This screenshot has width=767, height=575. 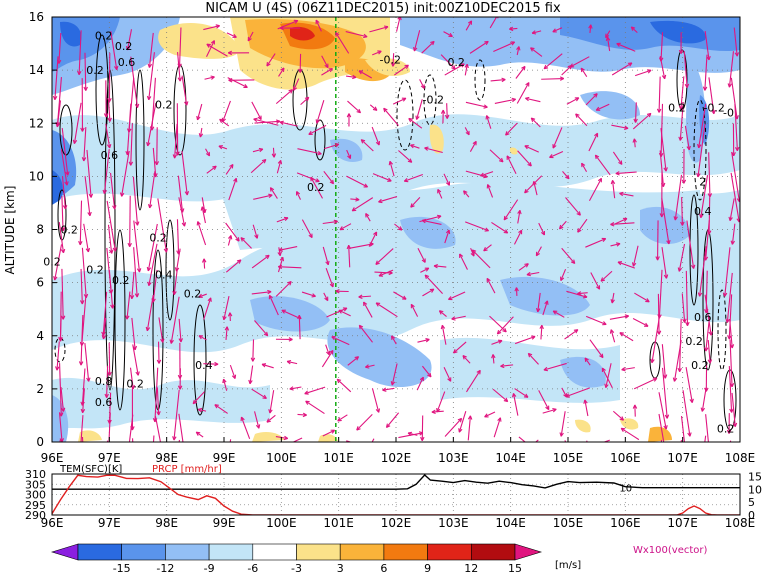 What do you see at coordinates (52, 523) in the screenshot?
I see `surface-x-tick-label: 96E` at bounding box center [52, 523].